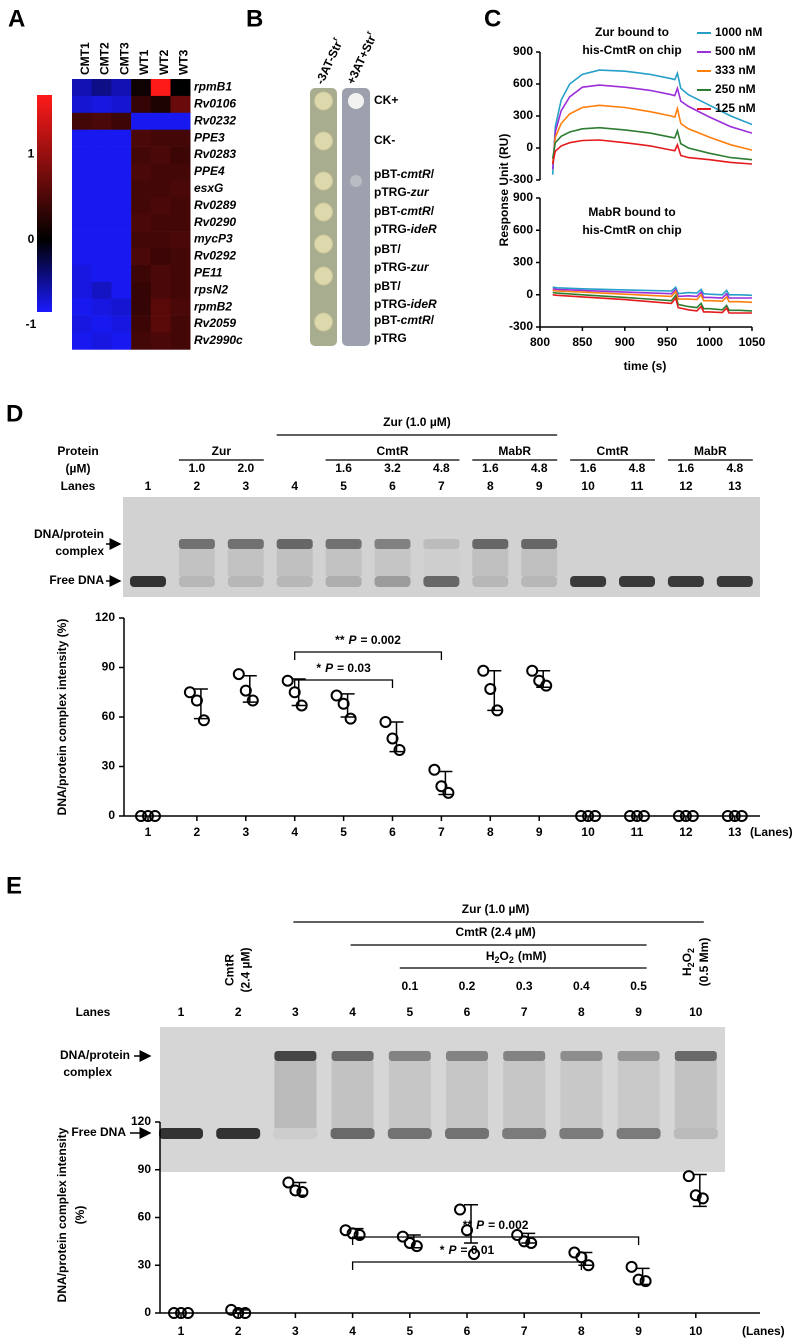  What do you see at coordinates (631, 50) in the screenshot?
I see `chart-title: his-CmtR on chip` at bounding box center [631, 50].